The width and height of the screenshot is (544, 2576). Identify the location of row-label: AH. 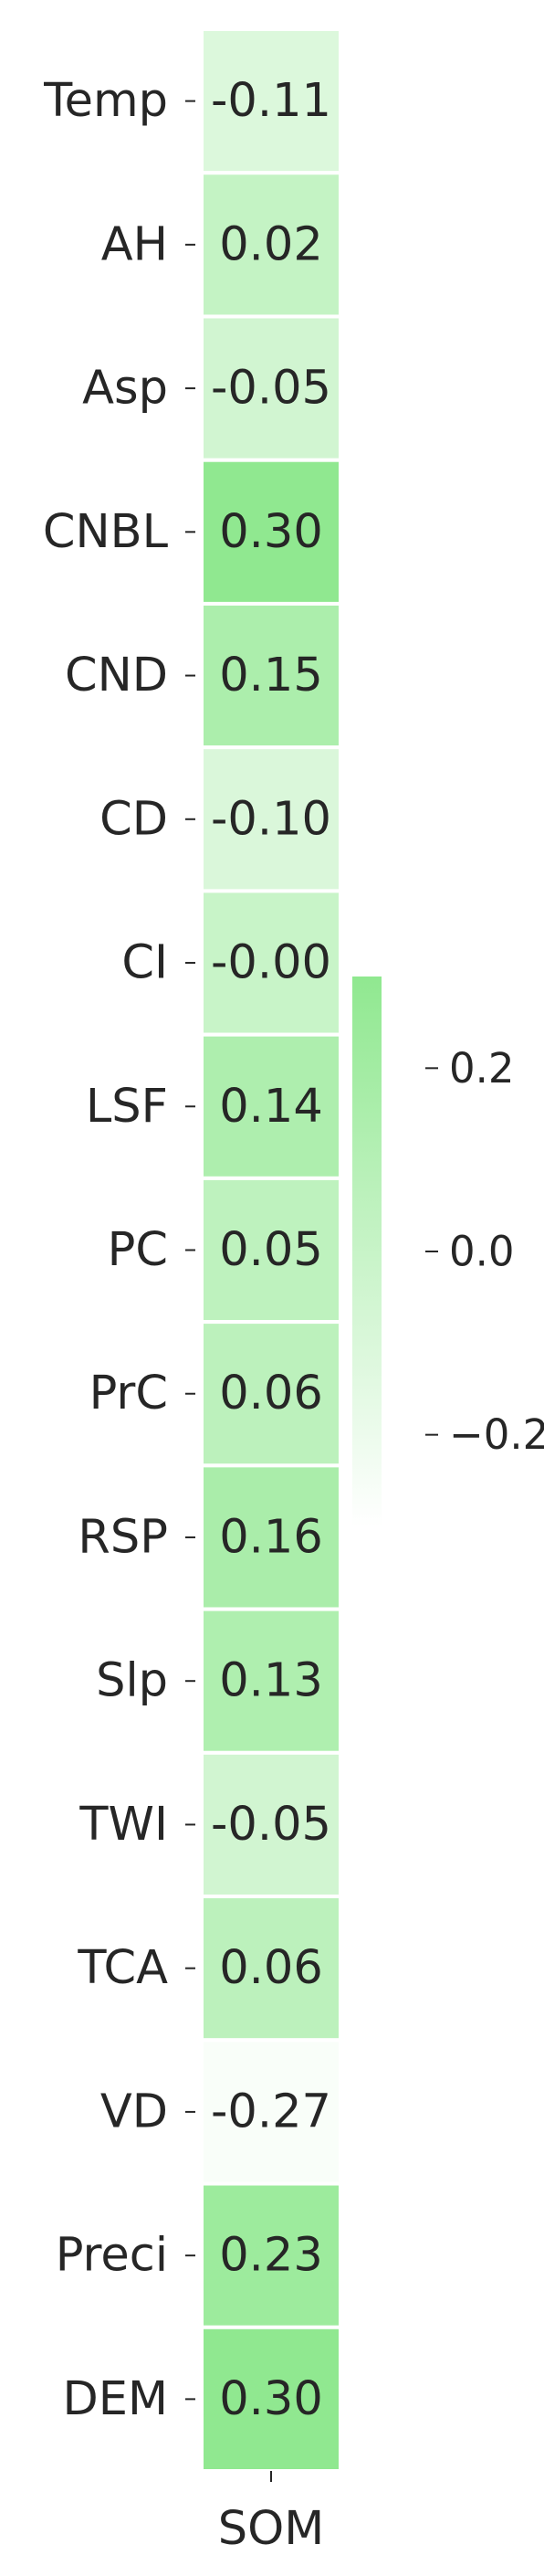
(135, 244).